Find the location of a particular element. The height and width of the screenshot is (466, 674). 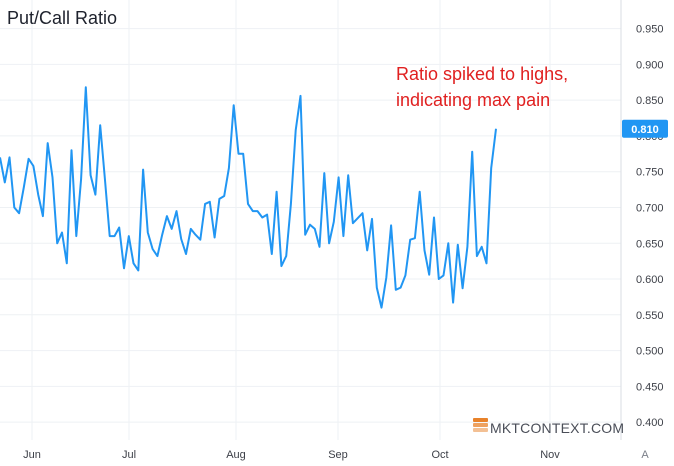

y-tick-label: 0.900 is located at coordinates (650, 65).